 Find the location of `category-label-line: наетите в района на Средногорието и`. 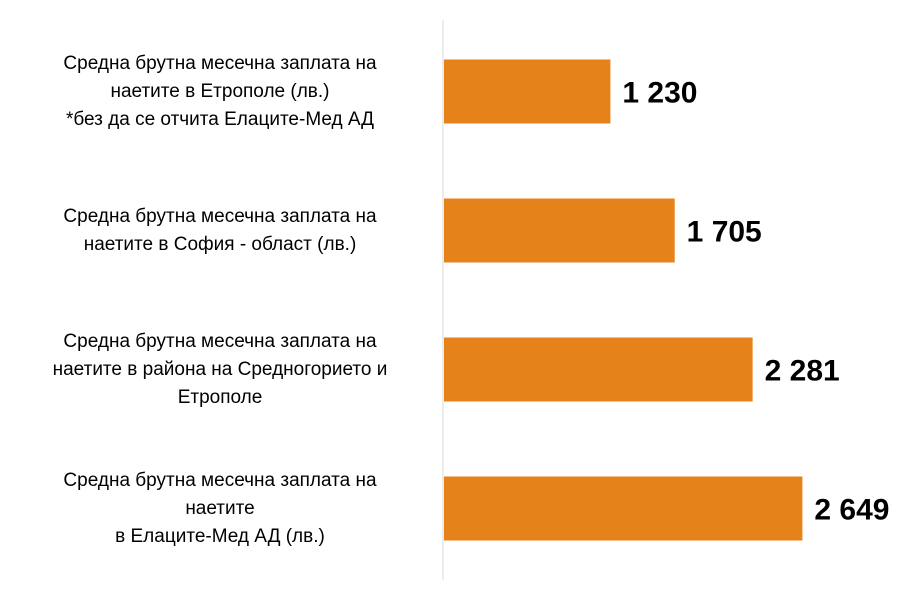

category-label-line: наетите в района на Средногорието и is located at coordinates (220, 369).